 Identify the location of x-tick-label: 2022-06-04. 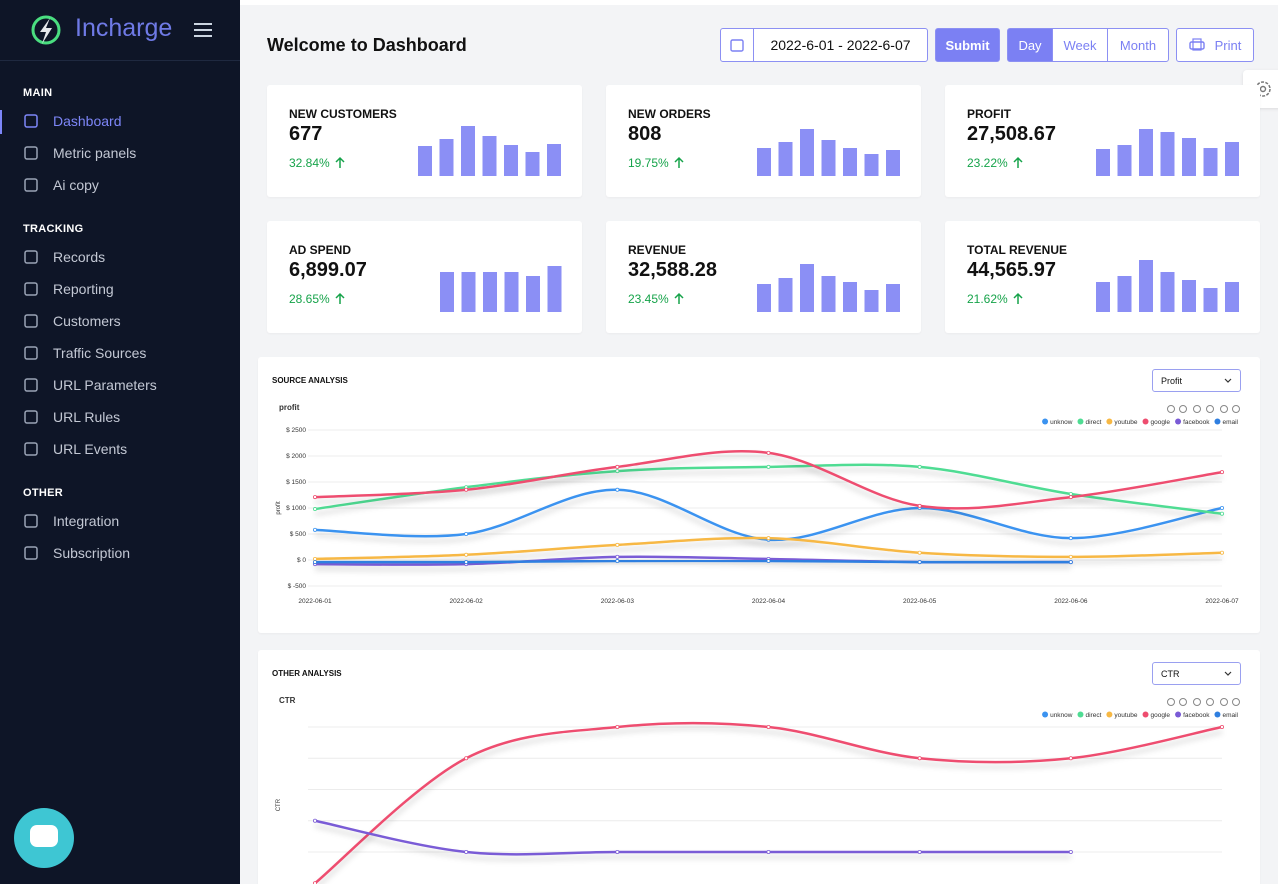
(769, 601).